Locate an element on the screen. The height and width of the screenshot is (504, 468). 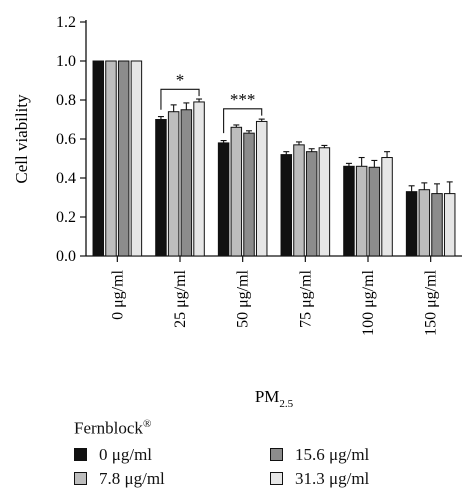
x-tick-label: 150 μg/ml is located at coordinates (431, 302).